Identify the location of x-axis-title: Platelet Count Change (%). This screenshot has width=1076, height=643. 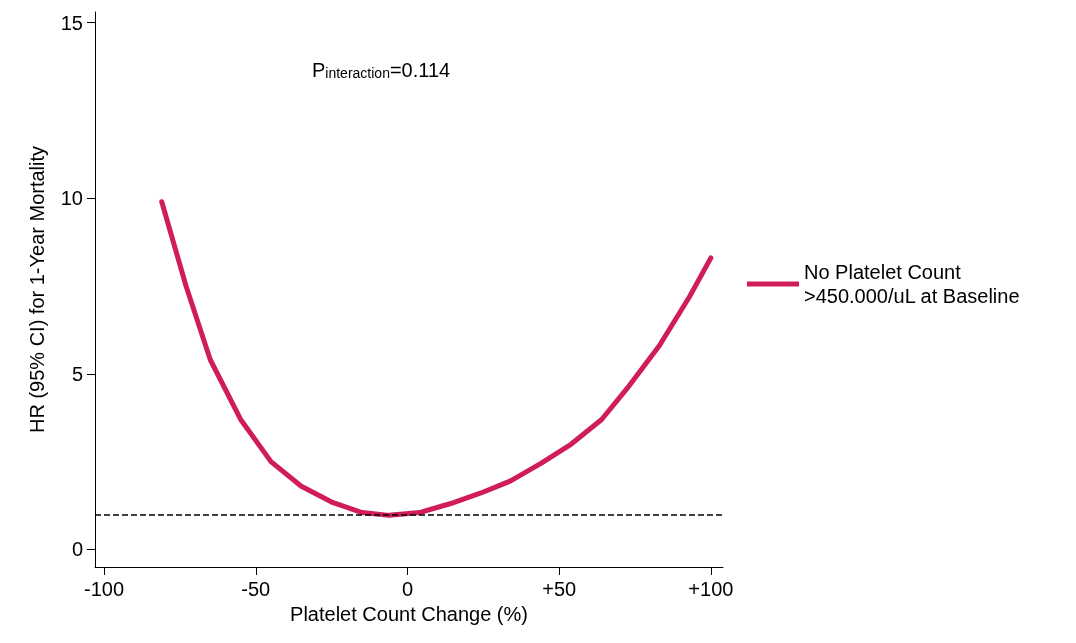
(409, 613).